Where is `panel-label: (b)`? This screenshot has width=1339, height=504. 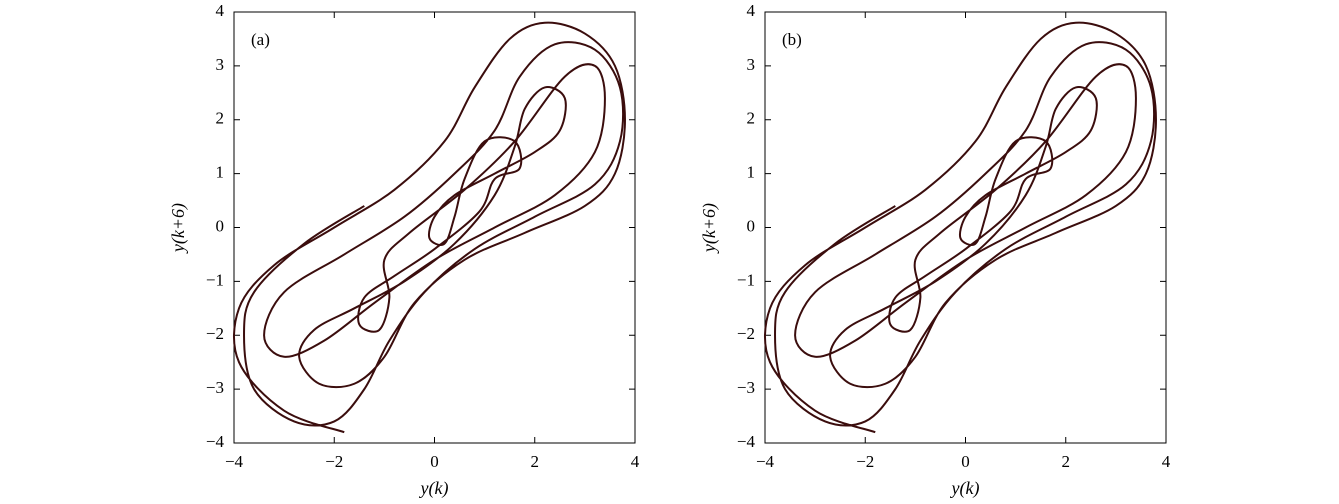 panel-label: (b) is located at coordinates (792, 39).